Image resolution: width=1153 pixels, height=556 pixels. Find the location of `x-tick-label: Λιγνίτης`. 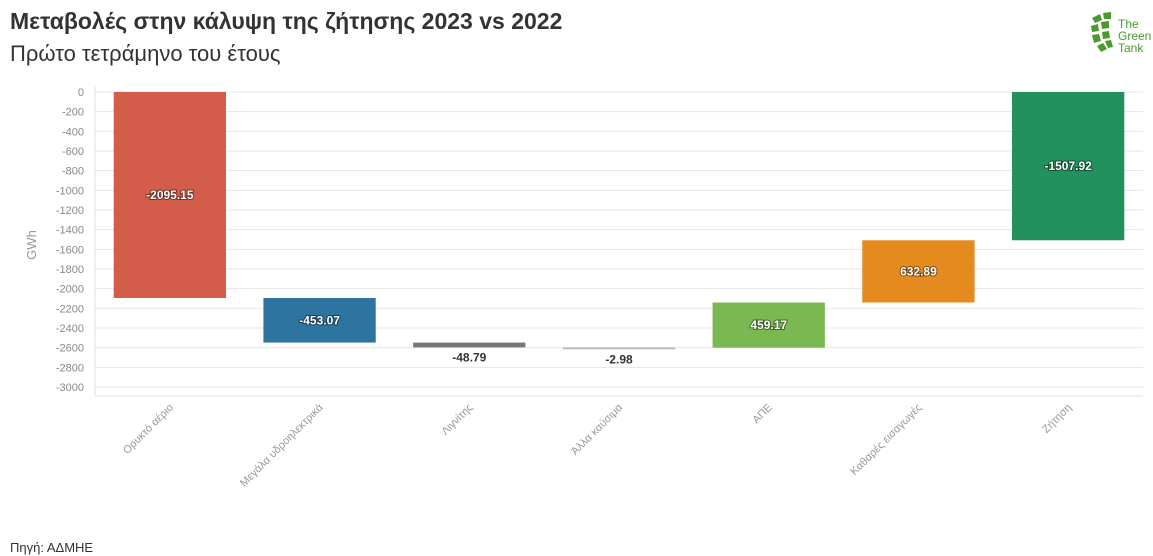

x-tick-label: Λιγνίτης is located at coordinates (457, 420).